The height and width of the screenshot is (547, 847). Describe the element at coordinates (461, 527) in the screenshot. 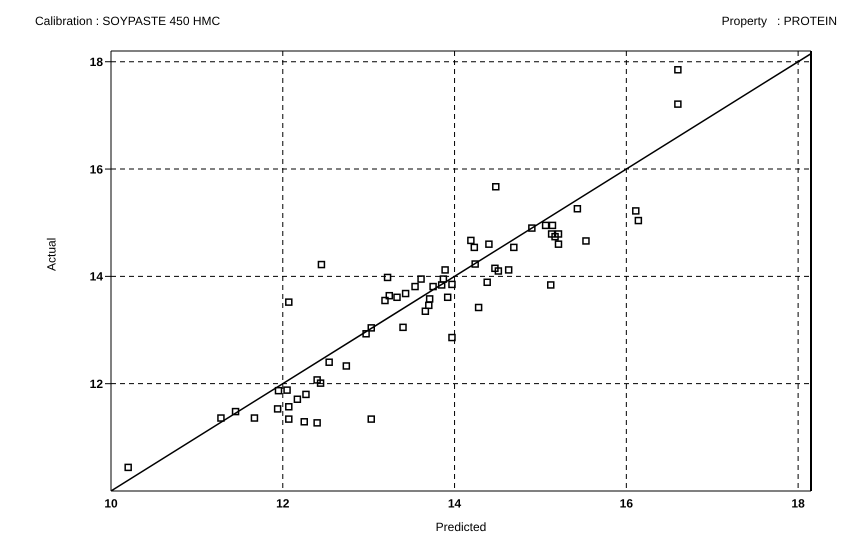

I see `x-axis-title: Predicted` at that location.